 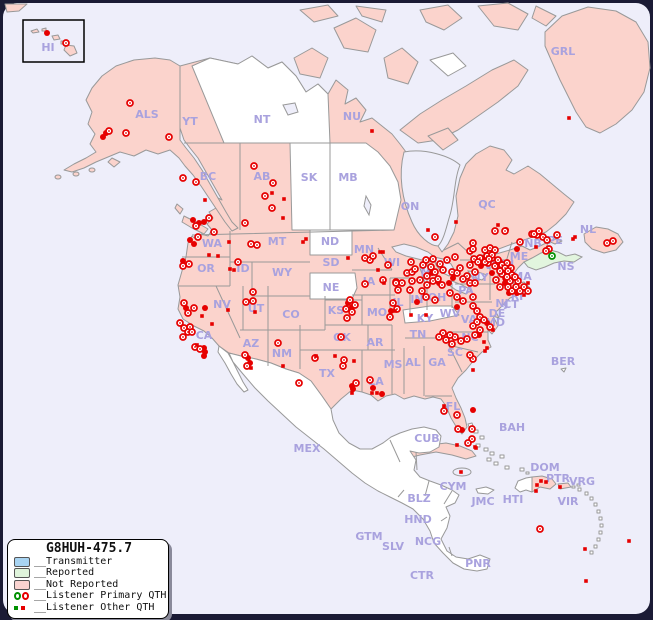 What do you see at coordinates (497, 313) in the screenshot?
I see `region-label-de: DE` at bounding box center [497, 313].